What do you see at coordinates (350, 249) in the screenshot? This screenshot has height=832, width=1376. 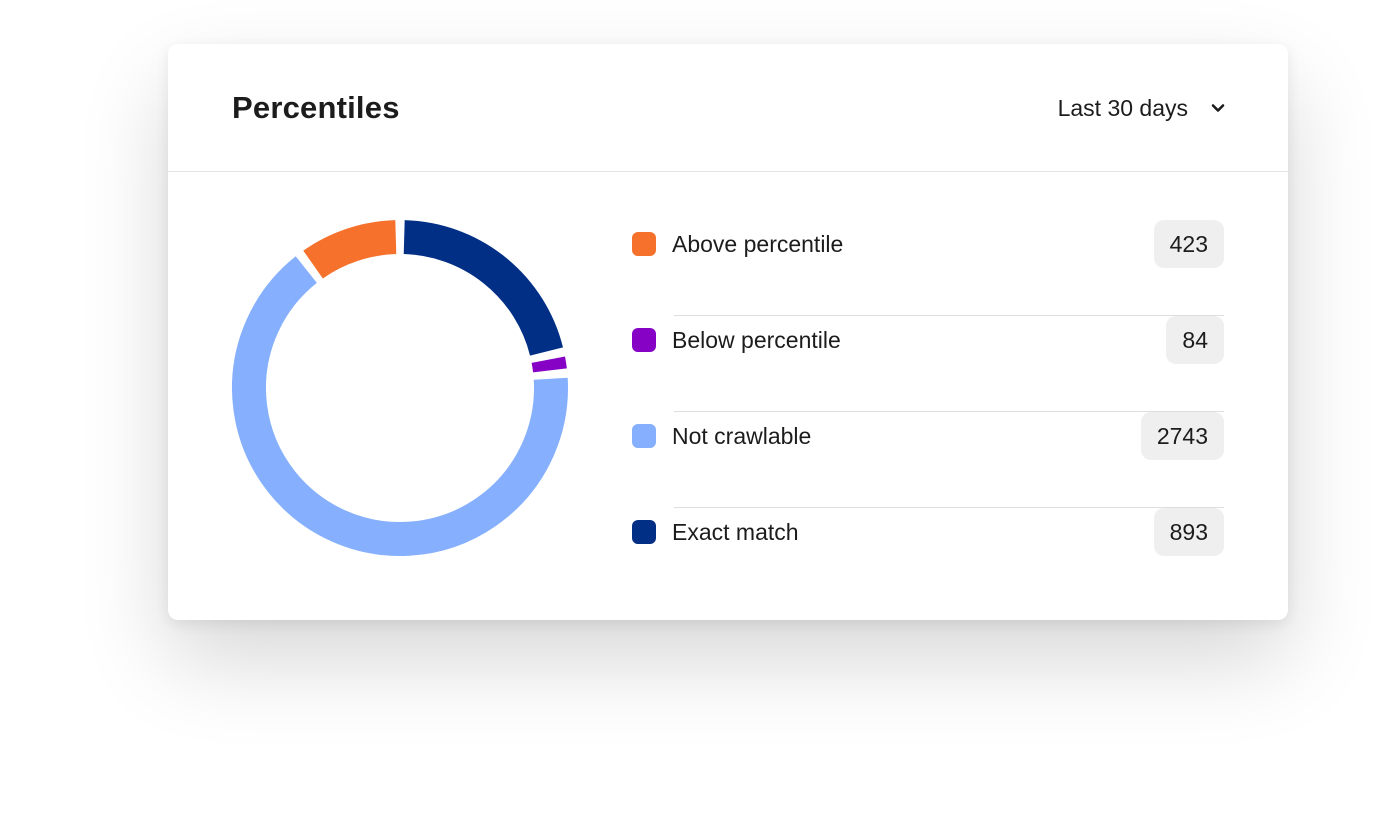 I see `donut-slice-above-percentile` at bounding box center [350, 249].